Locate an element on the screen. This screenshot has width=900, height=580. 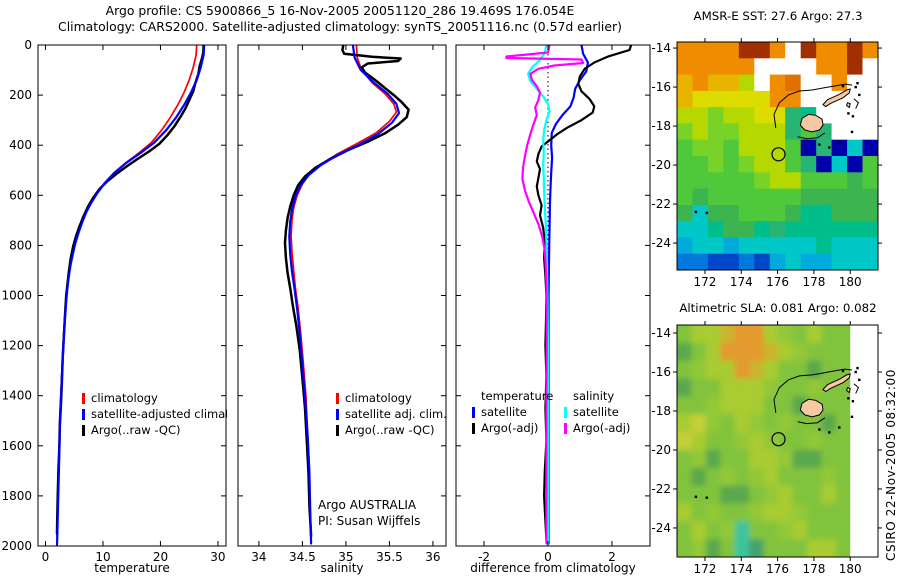
depth-tick-label: 1000 is located at coordinates (16, 296).